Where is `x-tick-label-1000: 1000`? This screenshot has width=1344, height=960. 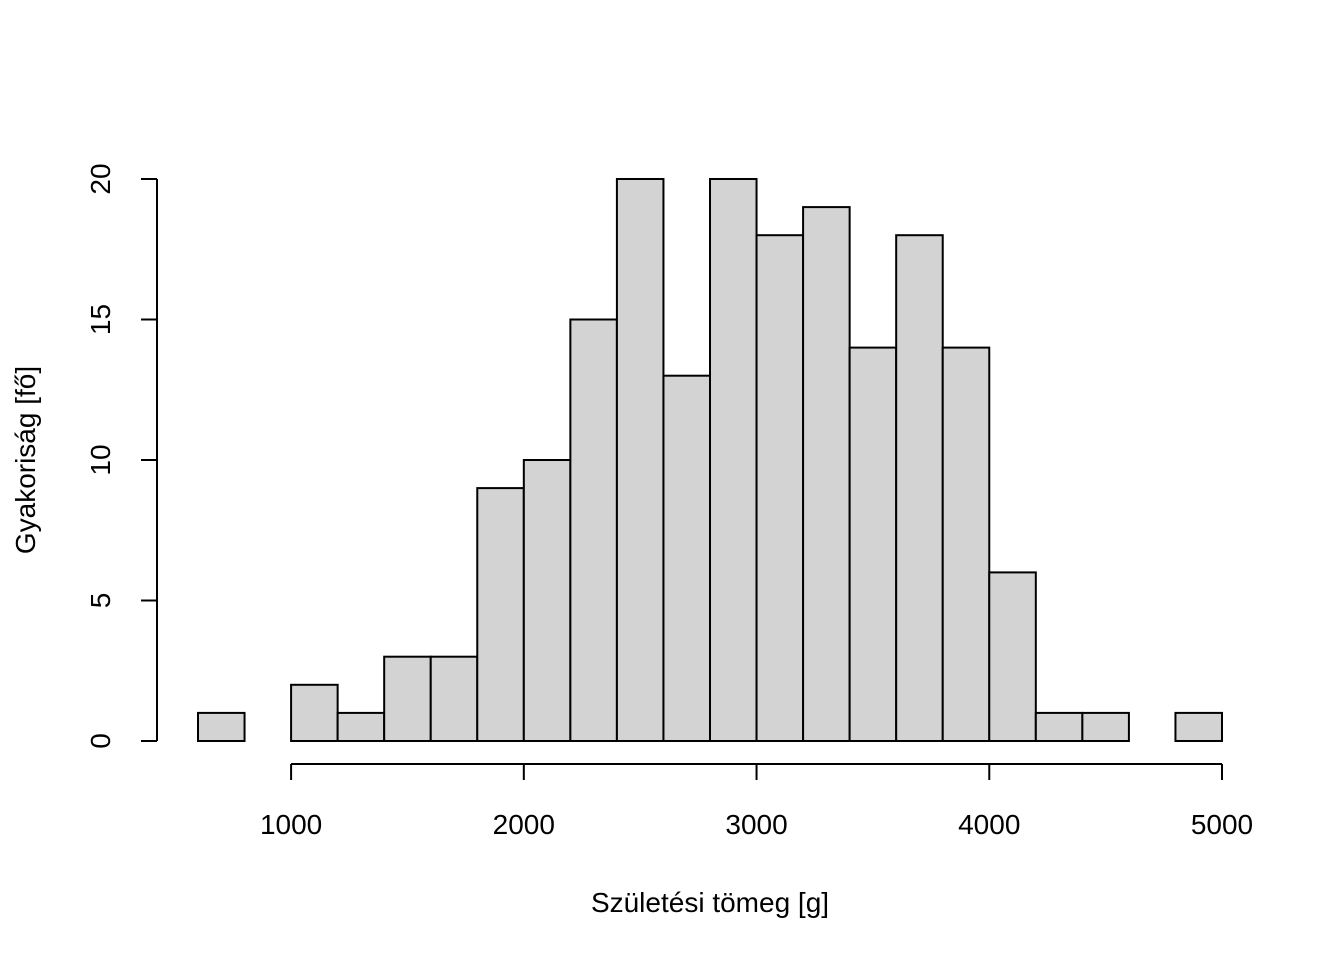 x-tick-label-1000: 1000 is located at coordinates (291, 824).